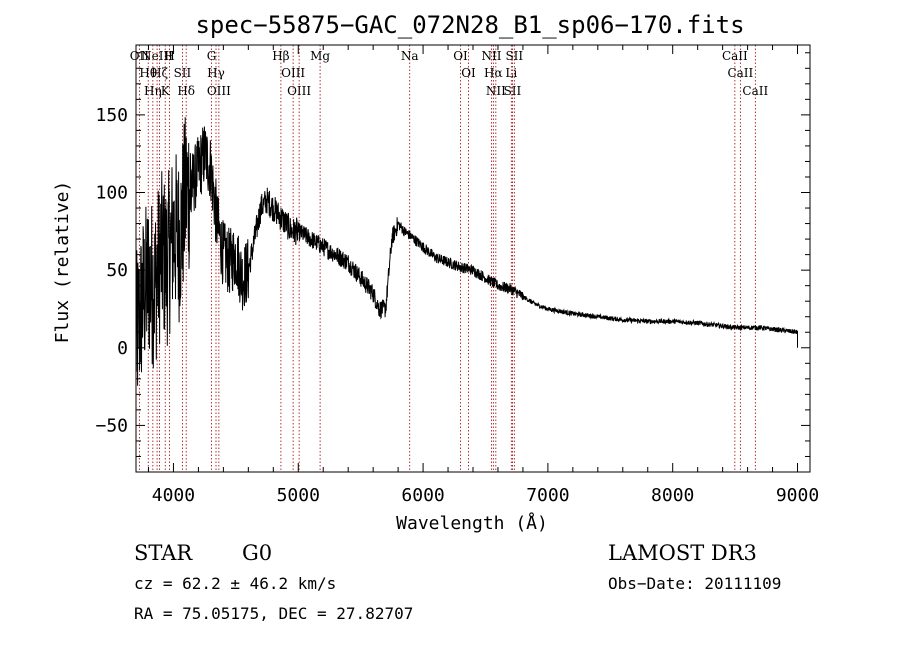  What do you see at coordinates (410, 56) in the screenshot?
I see `line-label: Na` at bounding box center [410, 56].